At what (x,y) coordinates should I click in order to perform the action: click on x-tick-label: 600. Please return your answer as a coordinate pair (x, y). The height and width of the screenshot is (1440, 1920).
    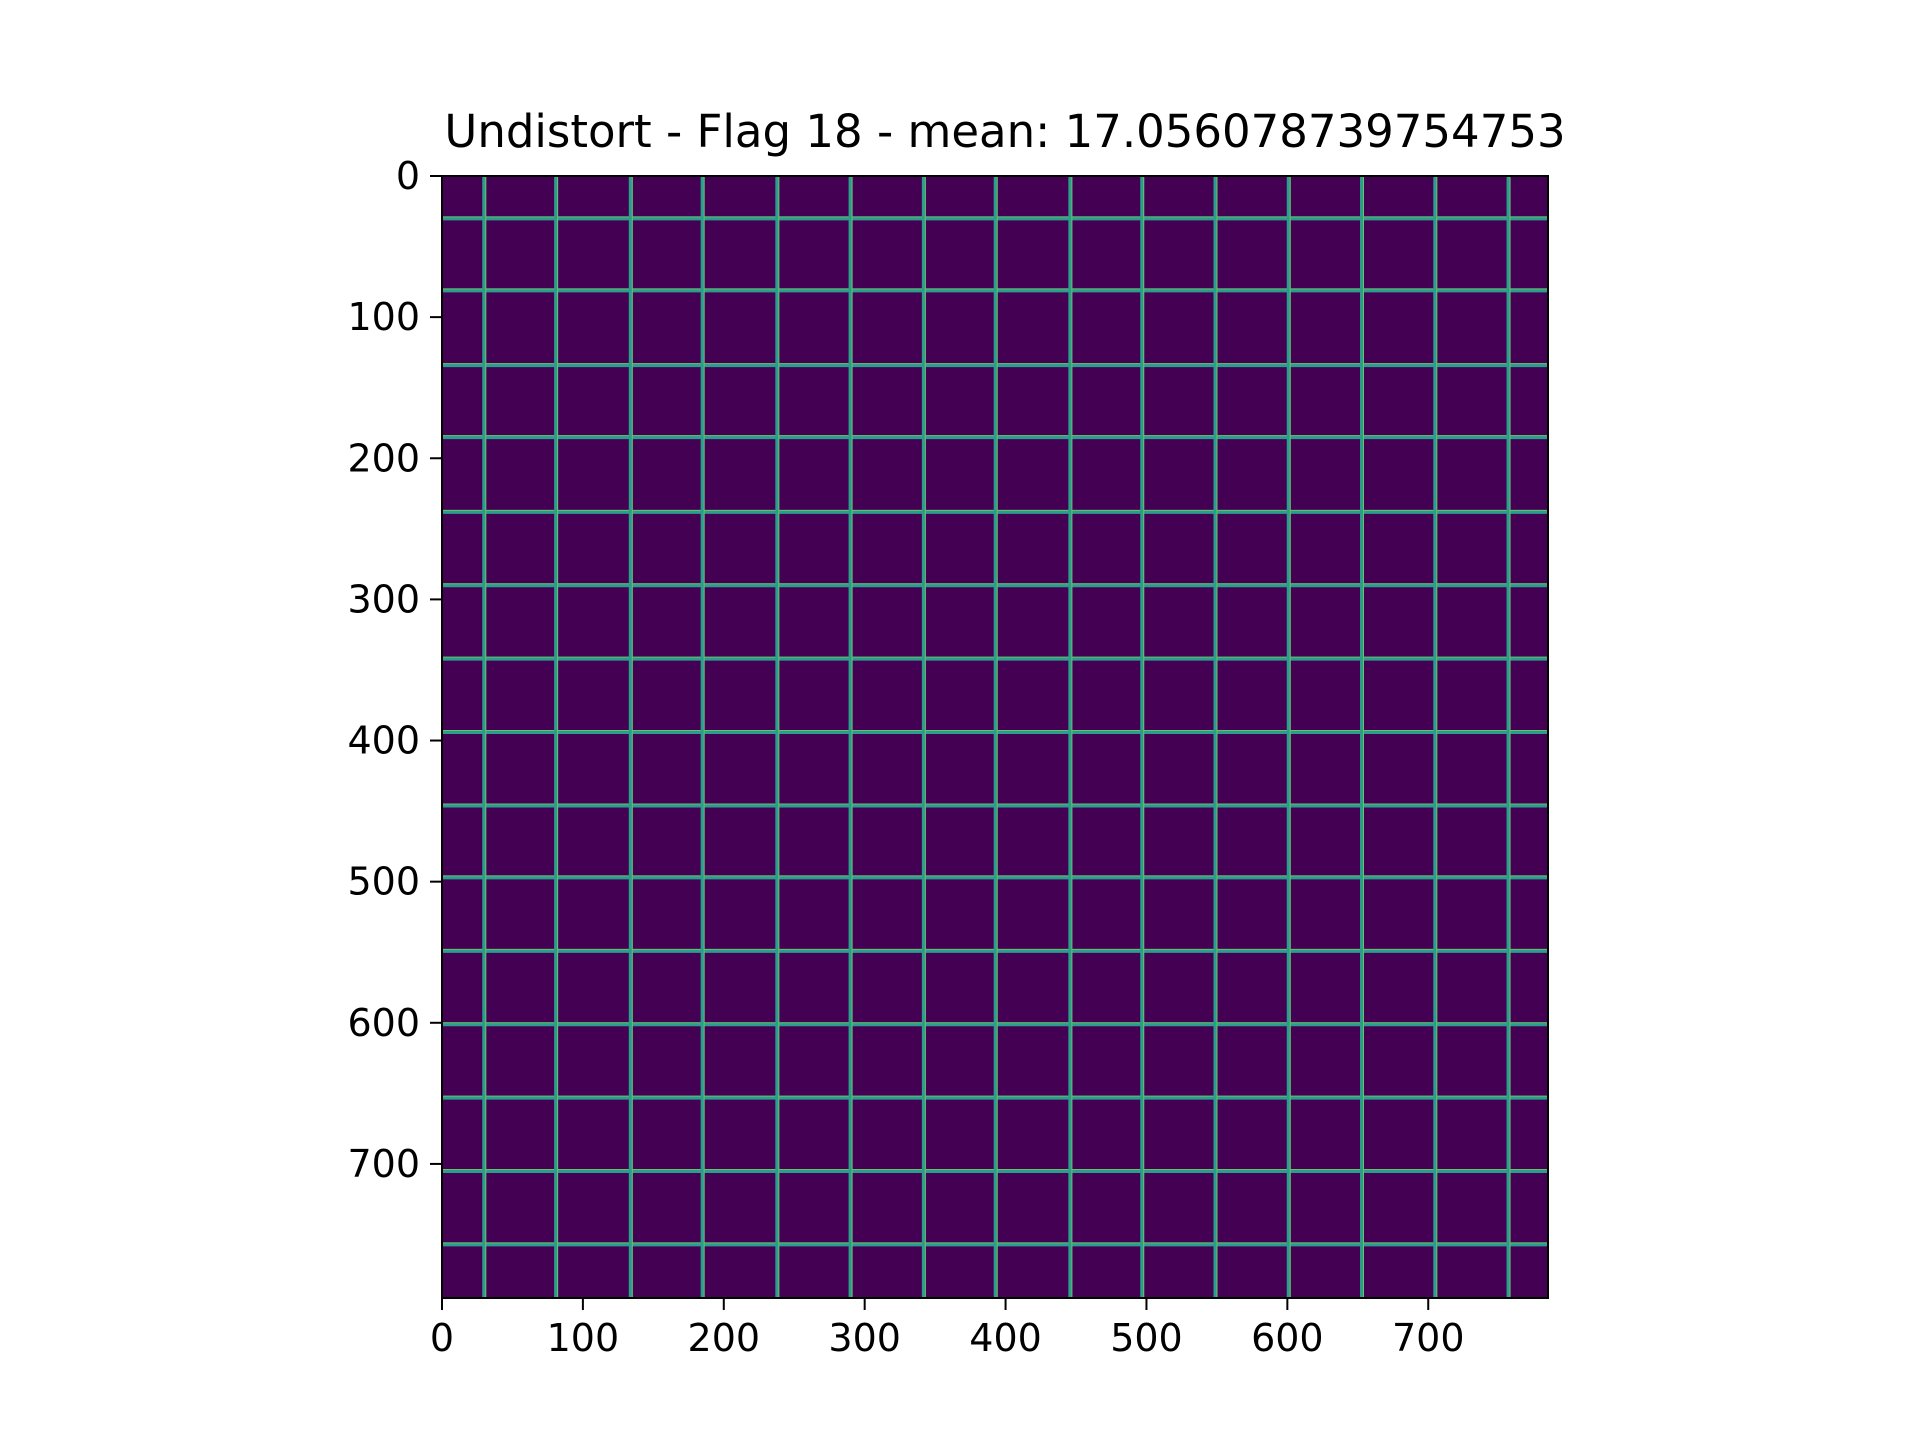
    Looking at the image, I should click on (1287, 1338).